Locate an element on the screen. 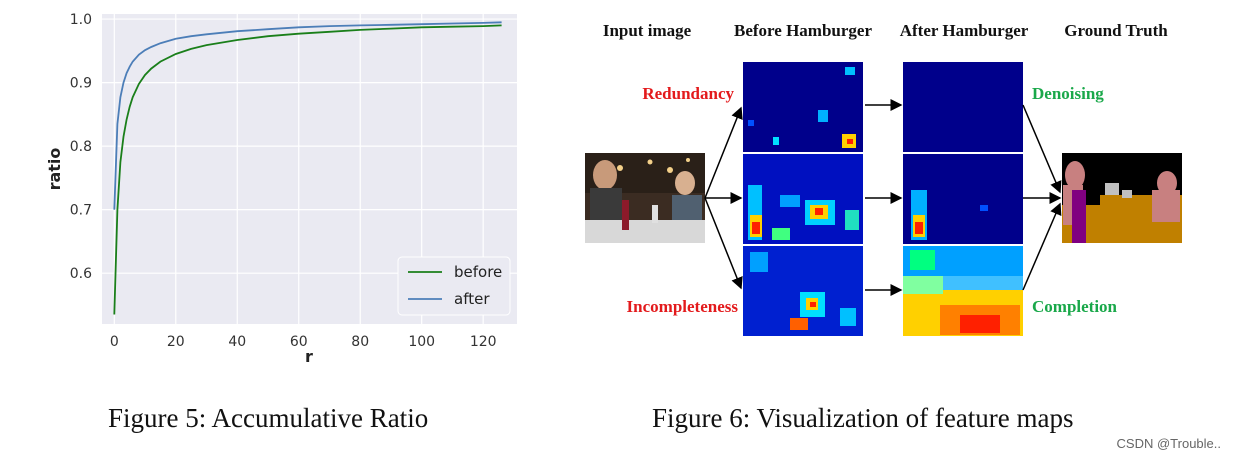 This screenshot has width=1235, height=461. x-axis-label: r is located at coordinates (309, 356).